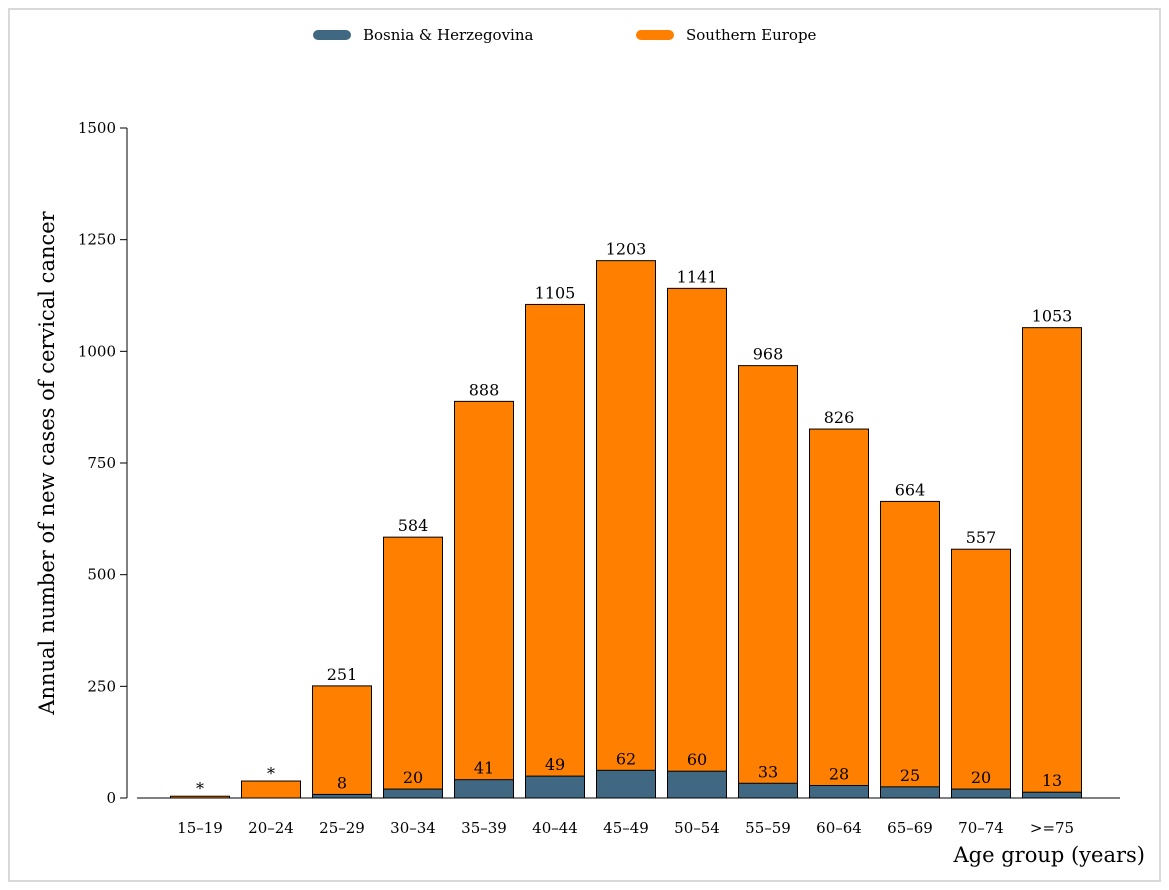 The height and width of the screenshot is (890, 1169). I want to click on x-tick-label: 65–69, so click(910, 828).